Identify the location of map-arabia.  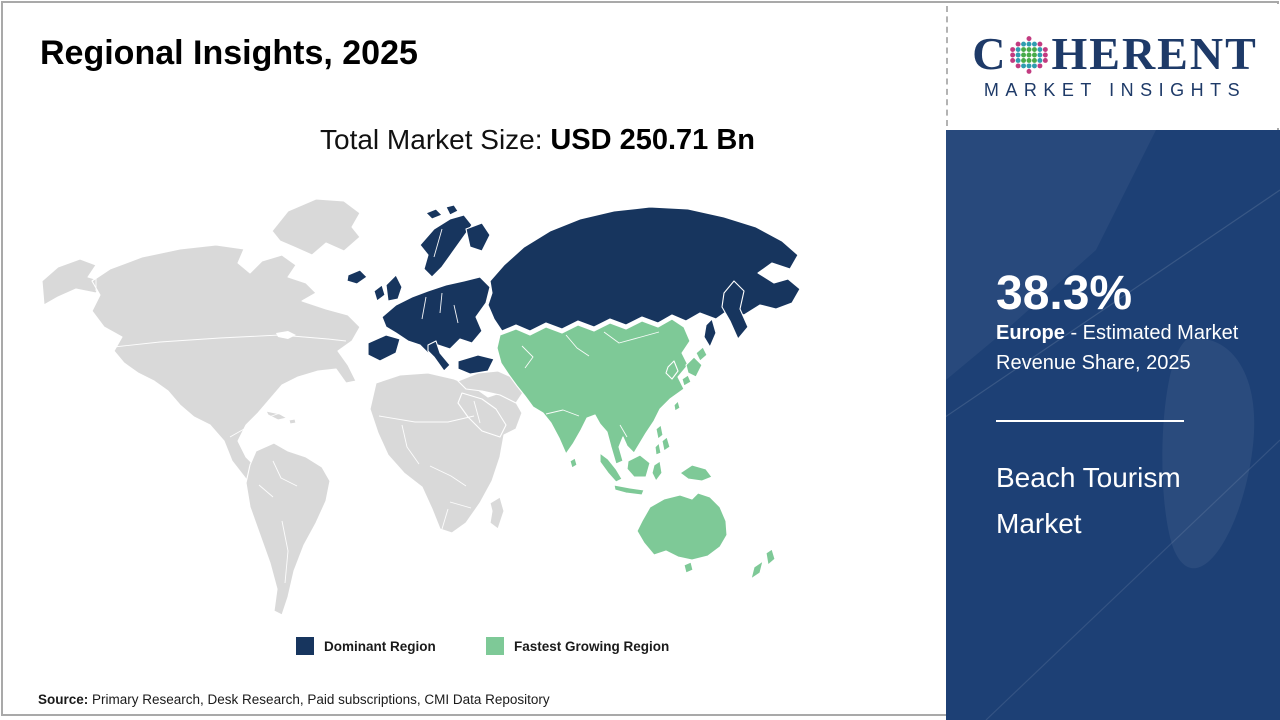
(482, 415).